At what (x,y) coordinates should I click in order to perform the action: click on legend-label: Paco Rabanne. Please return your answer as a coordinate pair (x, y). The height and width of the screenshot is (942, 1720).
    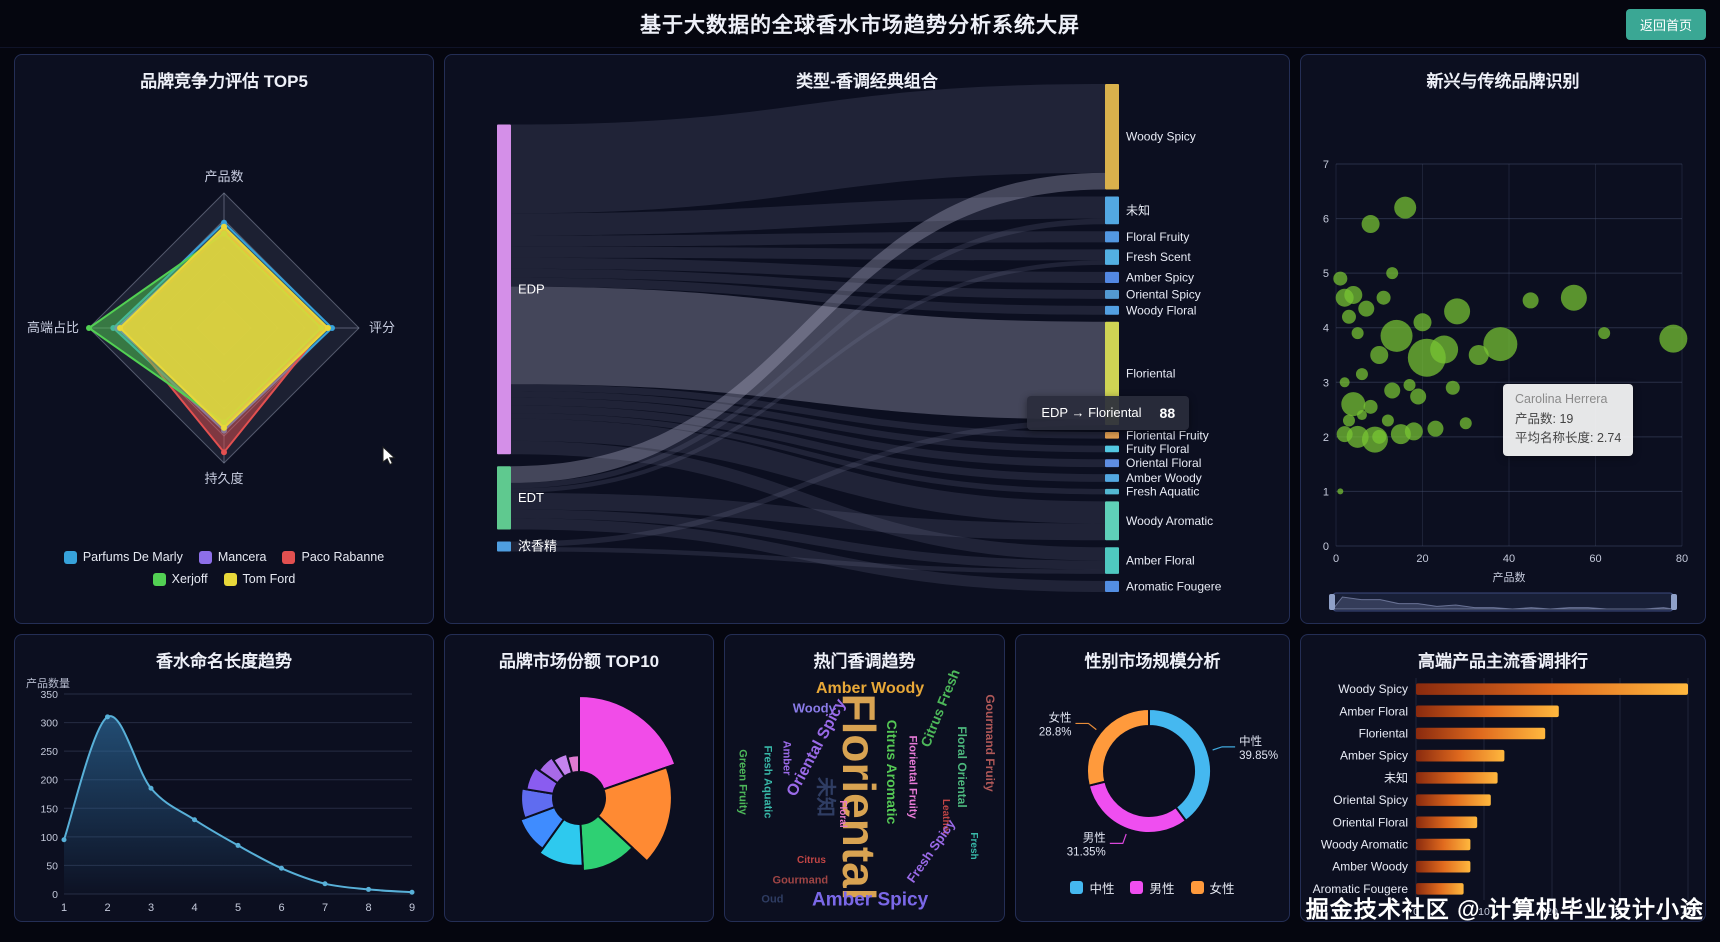
    Looking at the image, I should click on (343, 557).